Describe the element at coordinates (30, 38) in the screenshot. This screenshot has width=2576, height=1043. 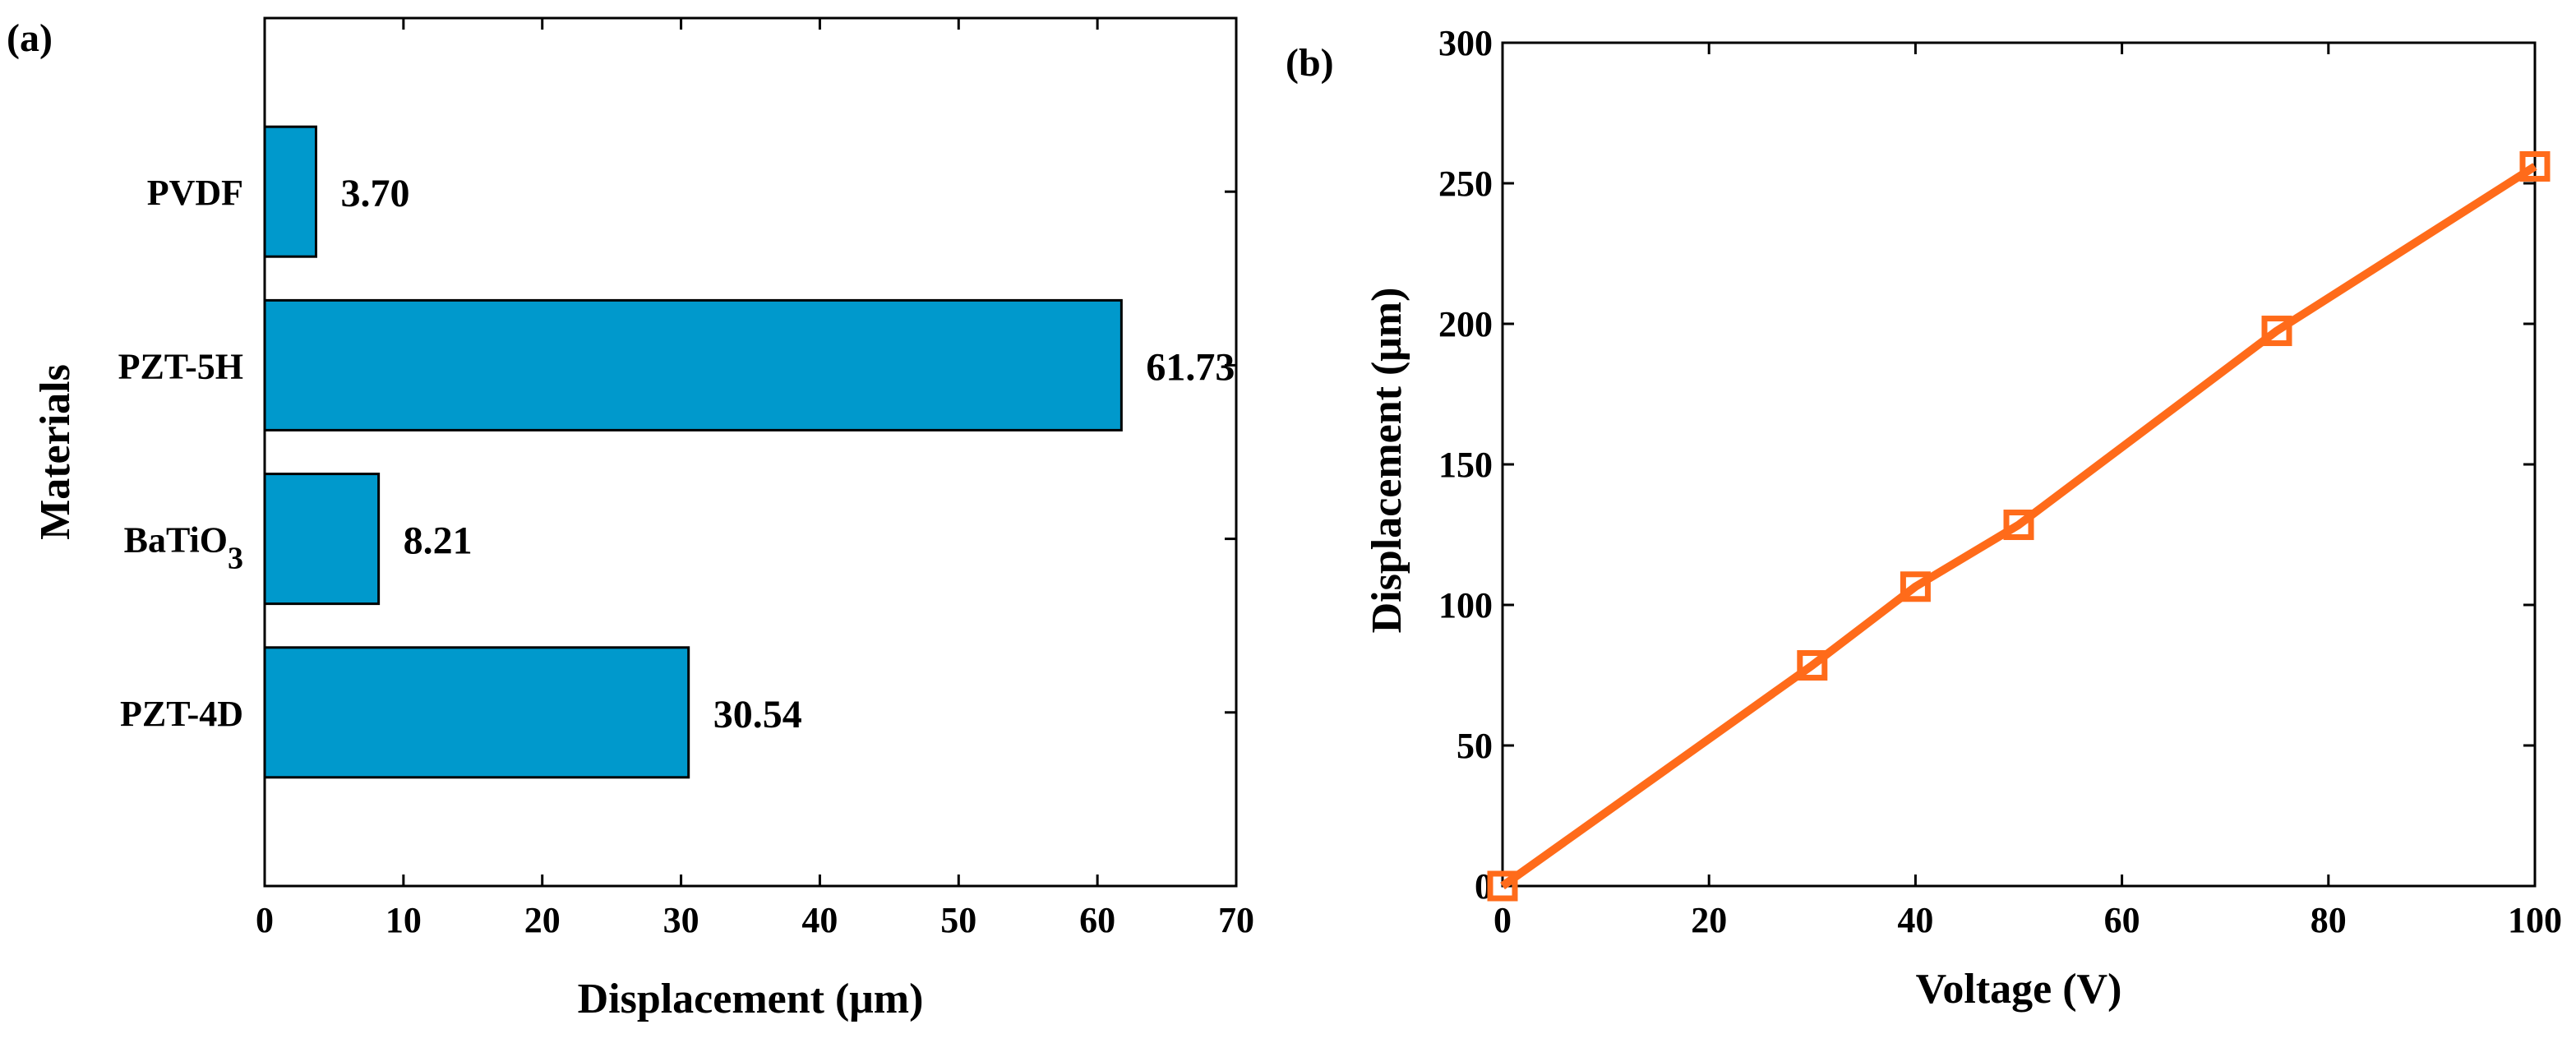
I see `panel-a-tag: (a)` at that location.